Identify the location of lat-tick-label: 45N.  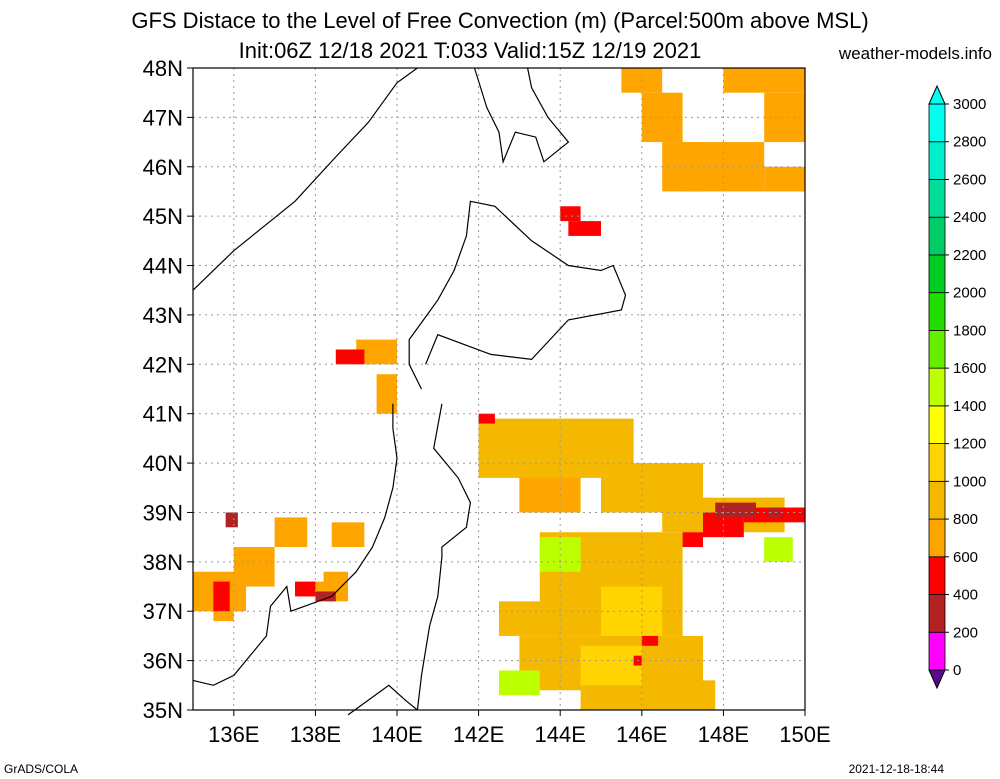
(163, 216).